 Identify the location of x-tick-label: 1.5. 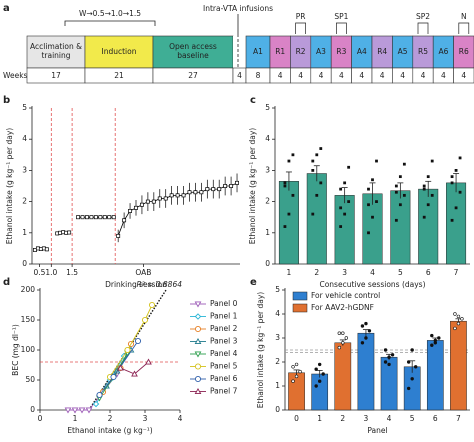
(72, 272).